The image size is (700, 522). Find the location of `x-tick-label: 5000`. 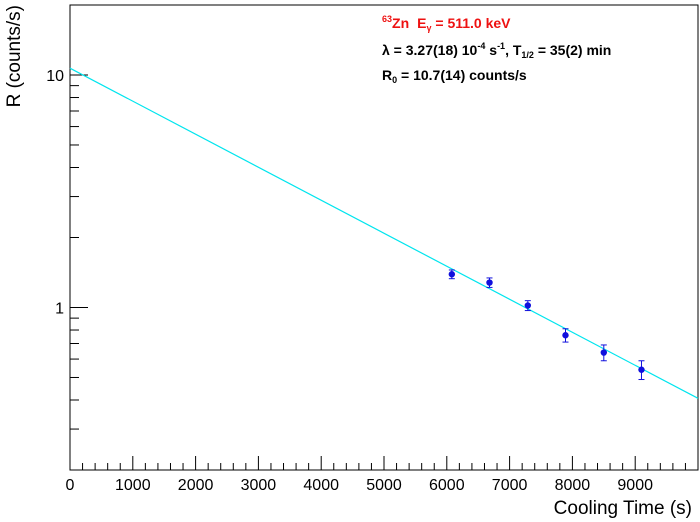

x-tick-label: 5000 is located at coordinates (384, 485).